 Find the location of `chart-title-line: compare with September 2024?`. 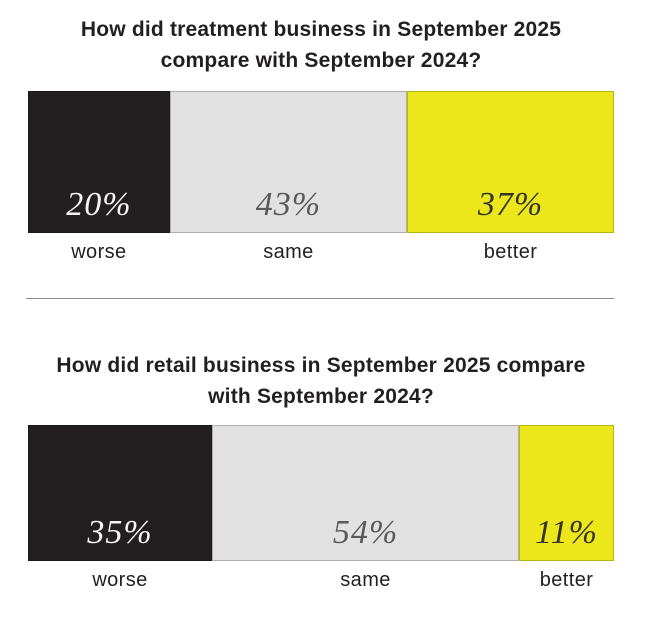

chart-title-line: compare with September 2024? is located at coordinates (321, 60).